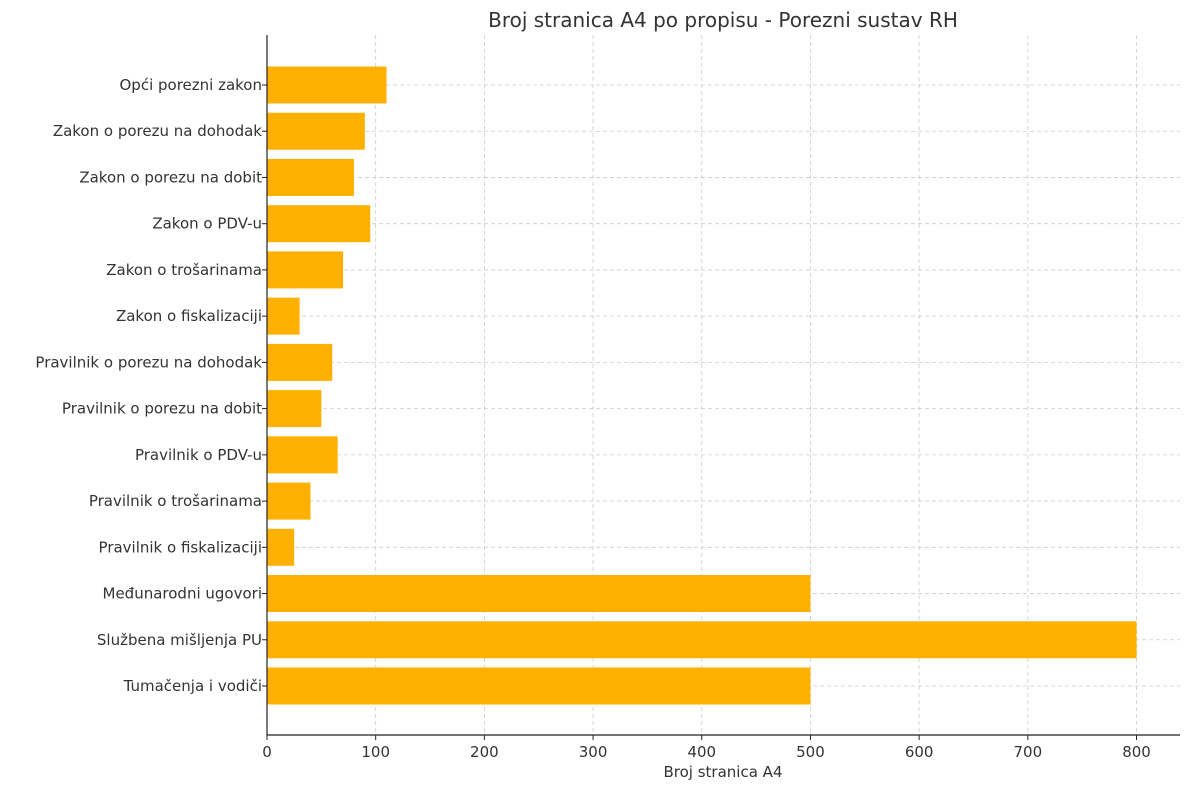  Describe the element at coordinates (179, 640) in the screenshot. I see `y-tick-label: Službena mišljenja PU` at that location.